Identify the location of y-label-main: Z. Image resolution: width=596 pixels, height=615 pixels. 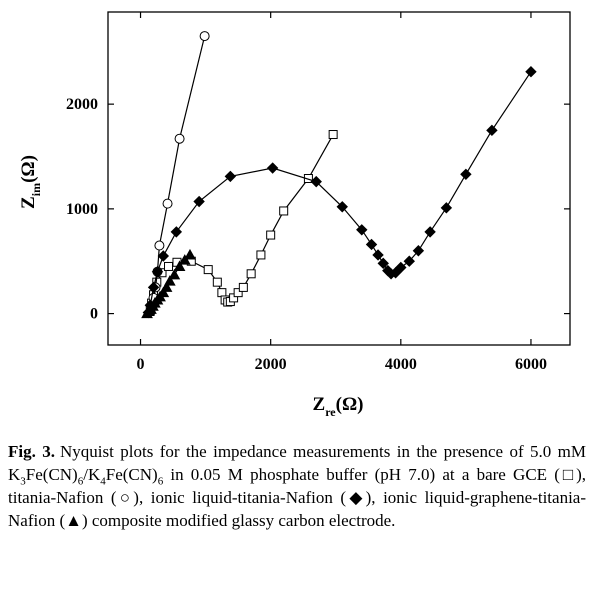
(28, 202).